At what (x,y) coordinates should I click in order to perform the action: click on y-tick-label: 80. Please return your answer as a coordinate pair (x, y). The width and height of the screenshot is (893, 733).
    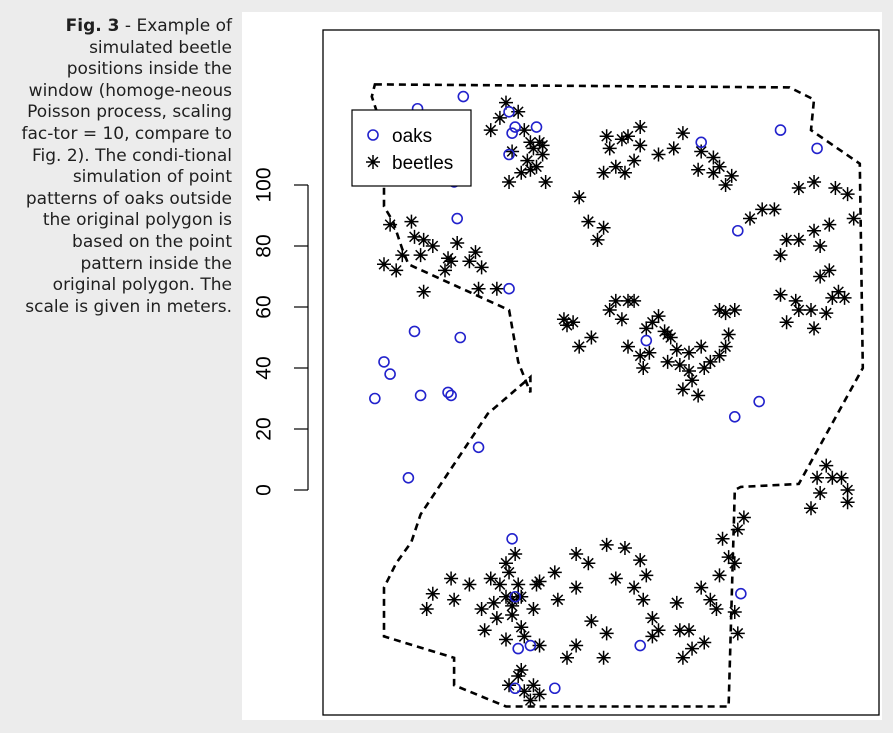
    Looking at the image, I should click on (264, 245).